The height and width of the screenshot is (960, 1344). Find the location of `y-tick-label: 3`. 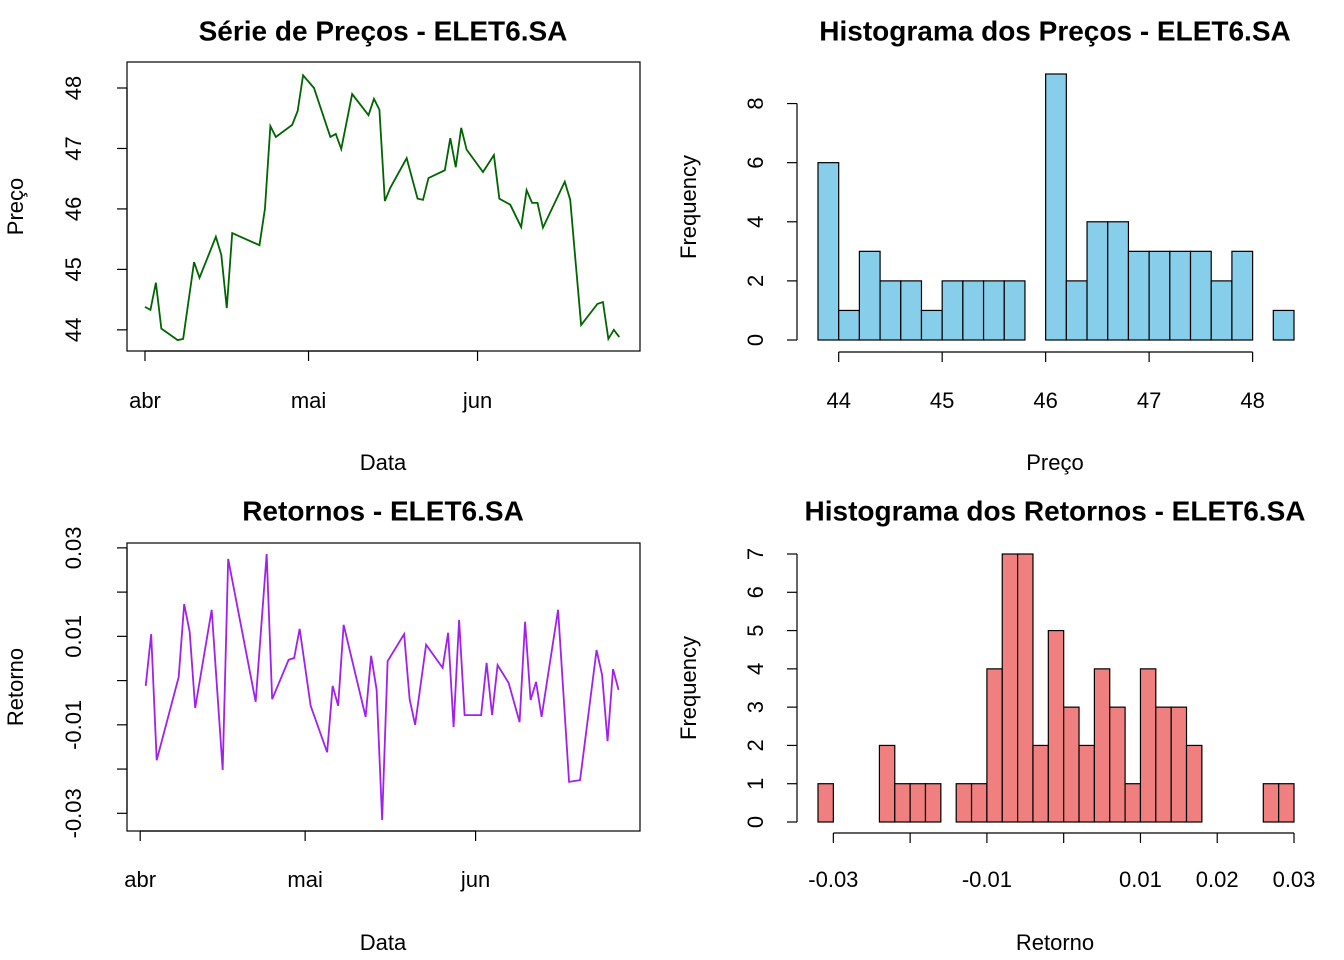

y-tick-label: 3 is located at coordinates (755, 707).